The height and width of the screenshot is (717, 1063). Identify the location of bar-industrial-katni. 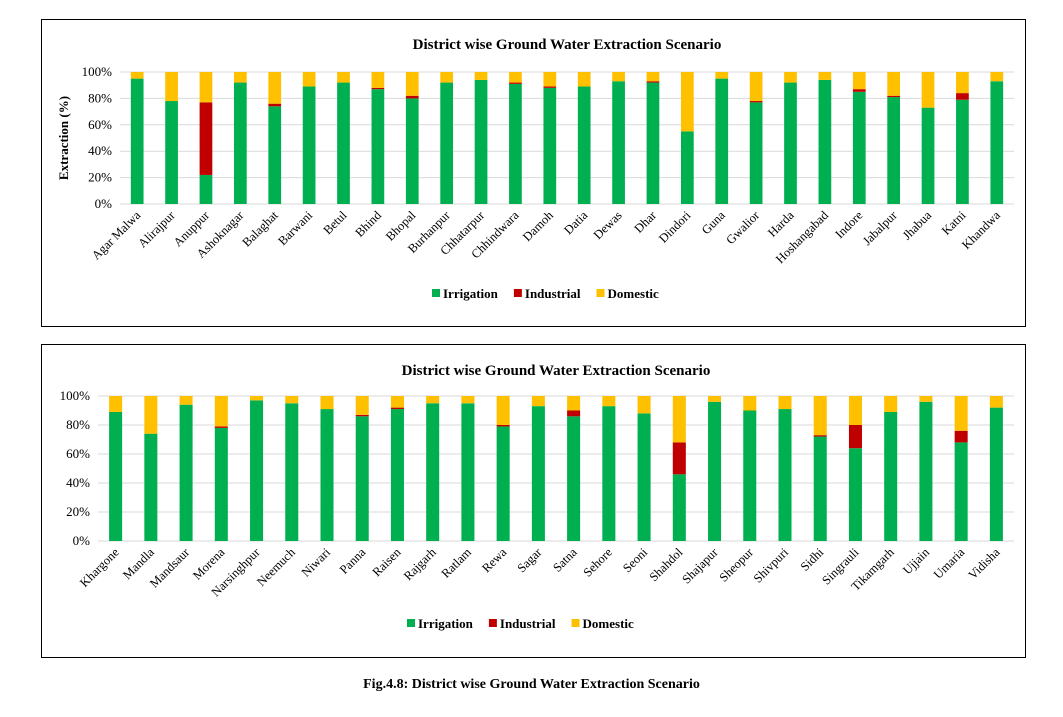
(962, 96).